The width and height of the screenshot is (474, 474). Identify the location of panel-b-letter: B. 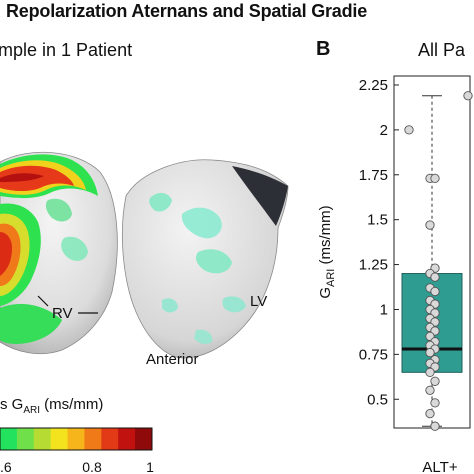
(323, 49).